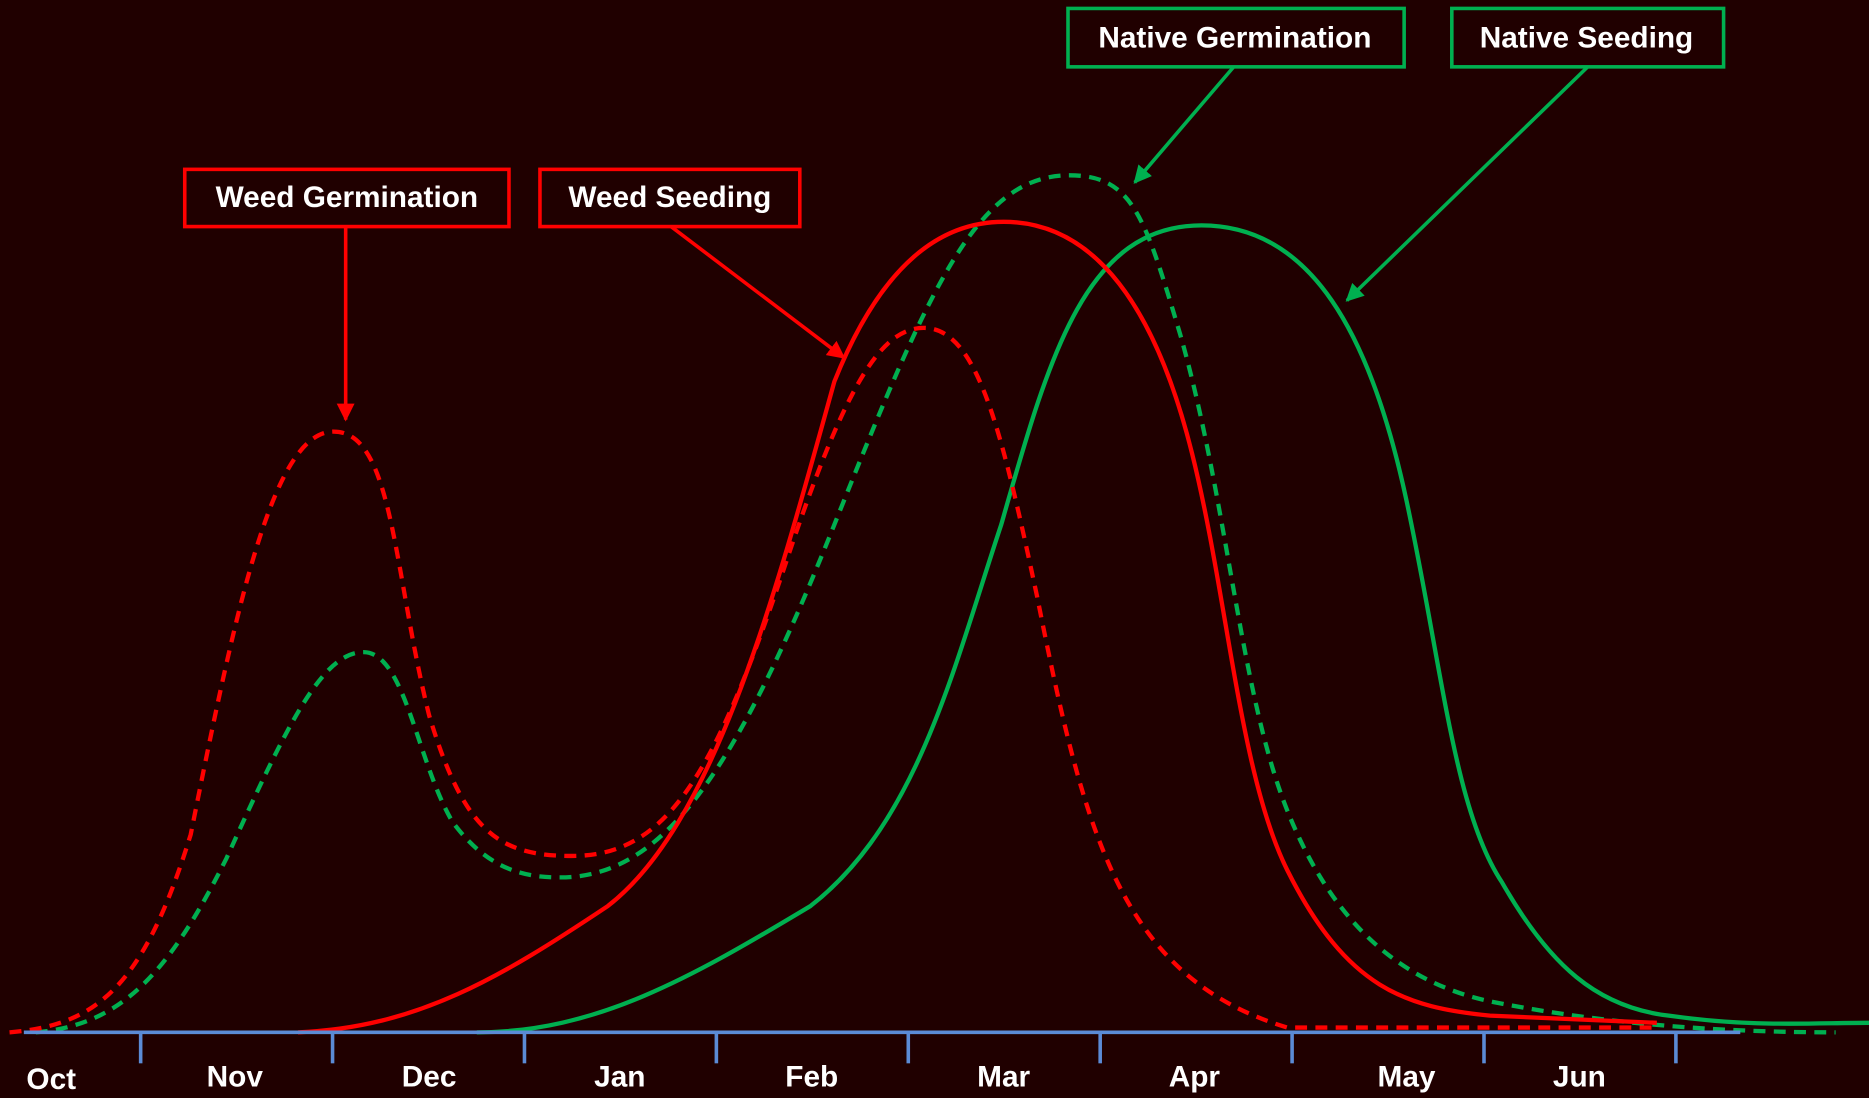 The image size is (1869, 1098). I want to click on month-label: Dec, so click(429, 1077).